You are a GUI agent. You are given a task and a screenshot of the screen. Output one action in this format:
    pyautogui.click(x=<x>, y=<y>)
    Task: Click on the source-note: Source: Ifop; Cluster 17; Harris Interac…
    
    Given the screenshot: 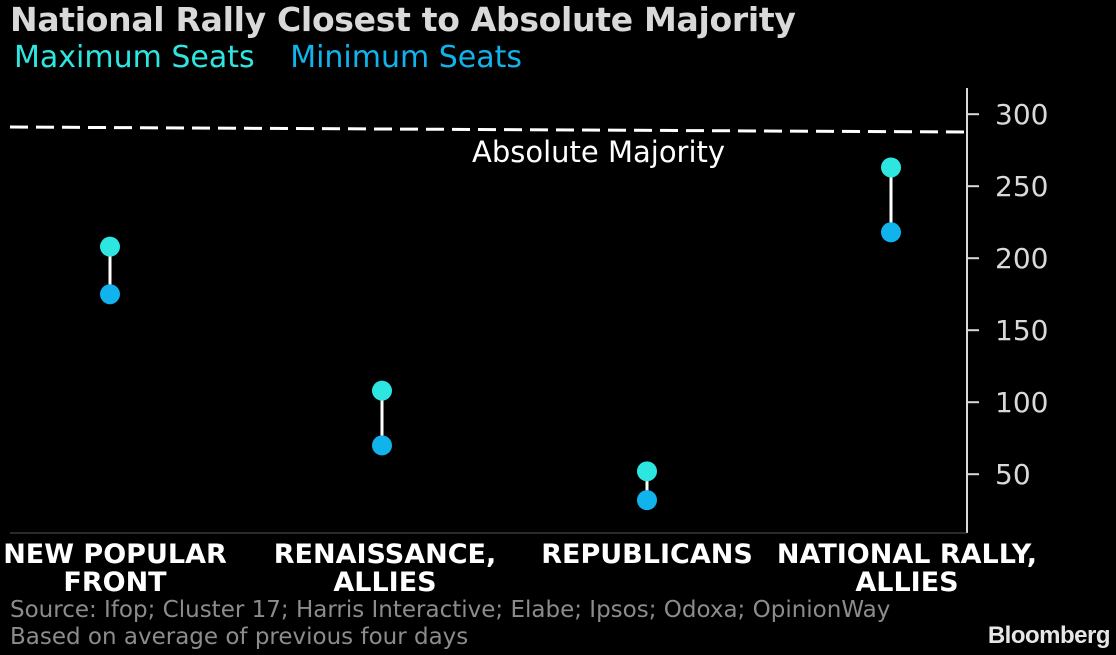 What is the action you would take?
    pyautogui.click(x=450, y=624)
    